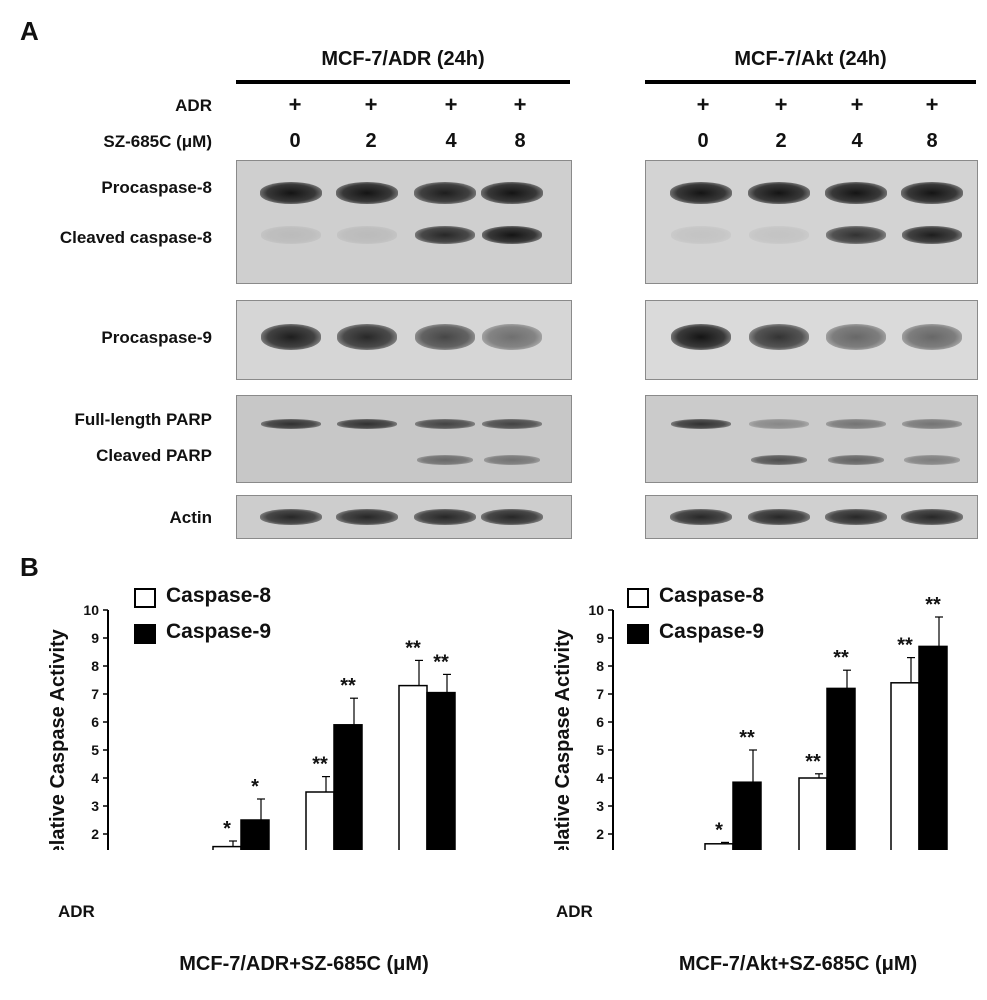  Describe the element at coordinates (932, 141) in the screenshot. I see `right-conc-label: 8` at that location.